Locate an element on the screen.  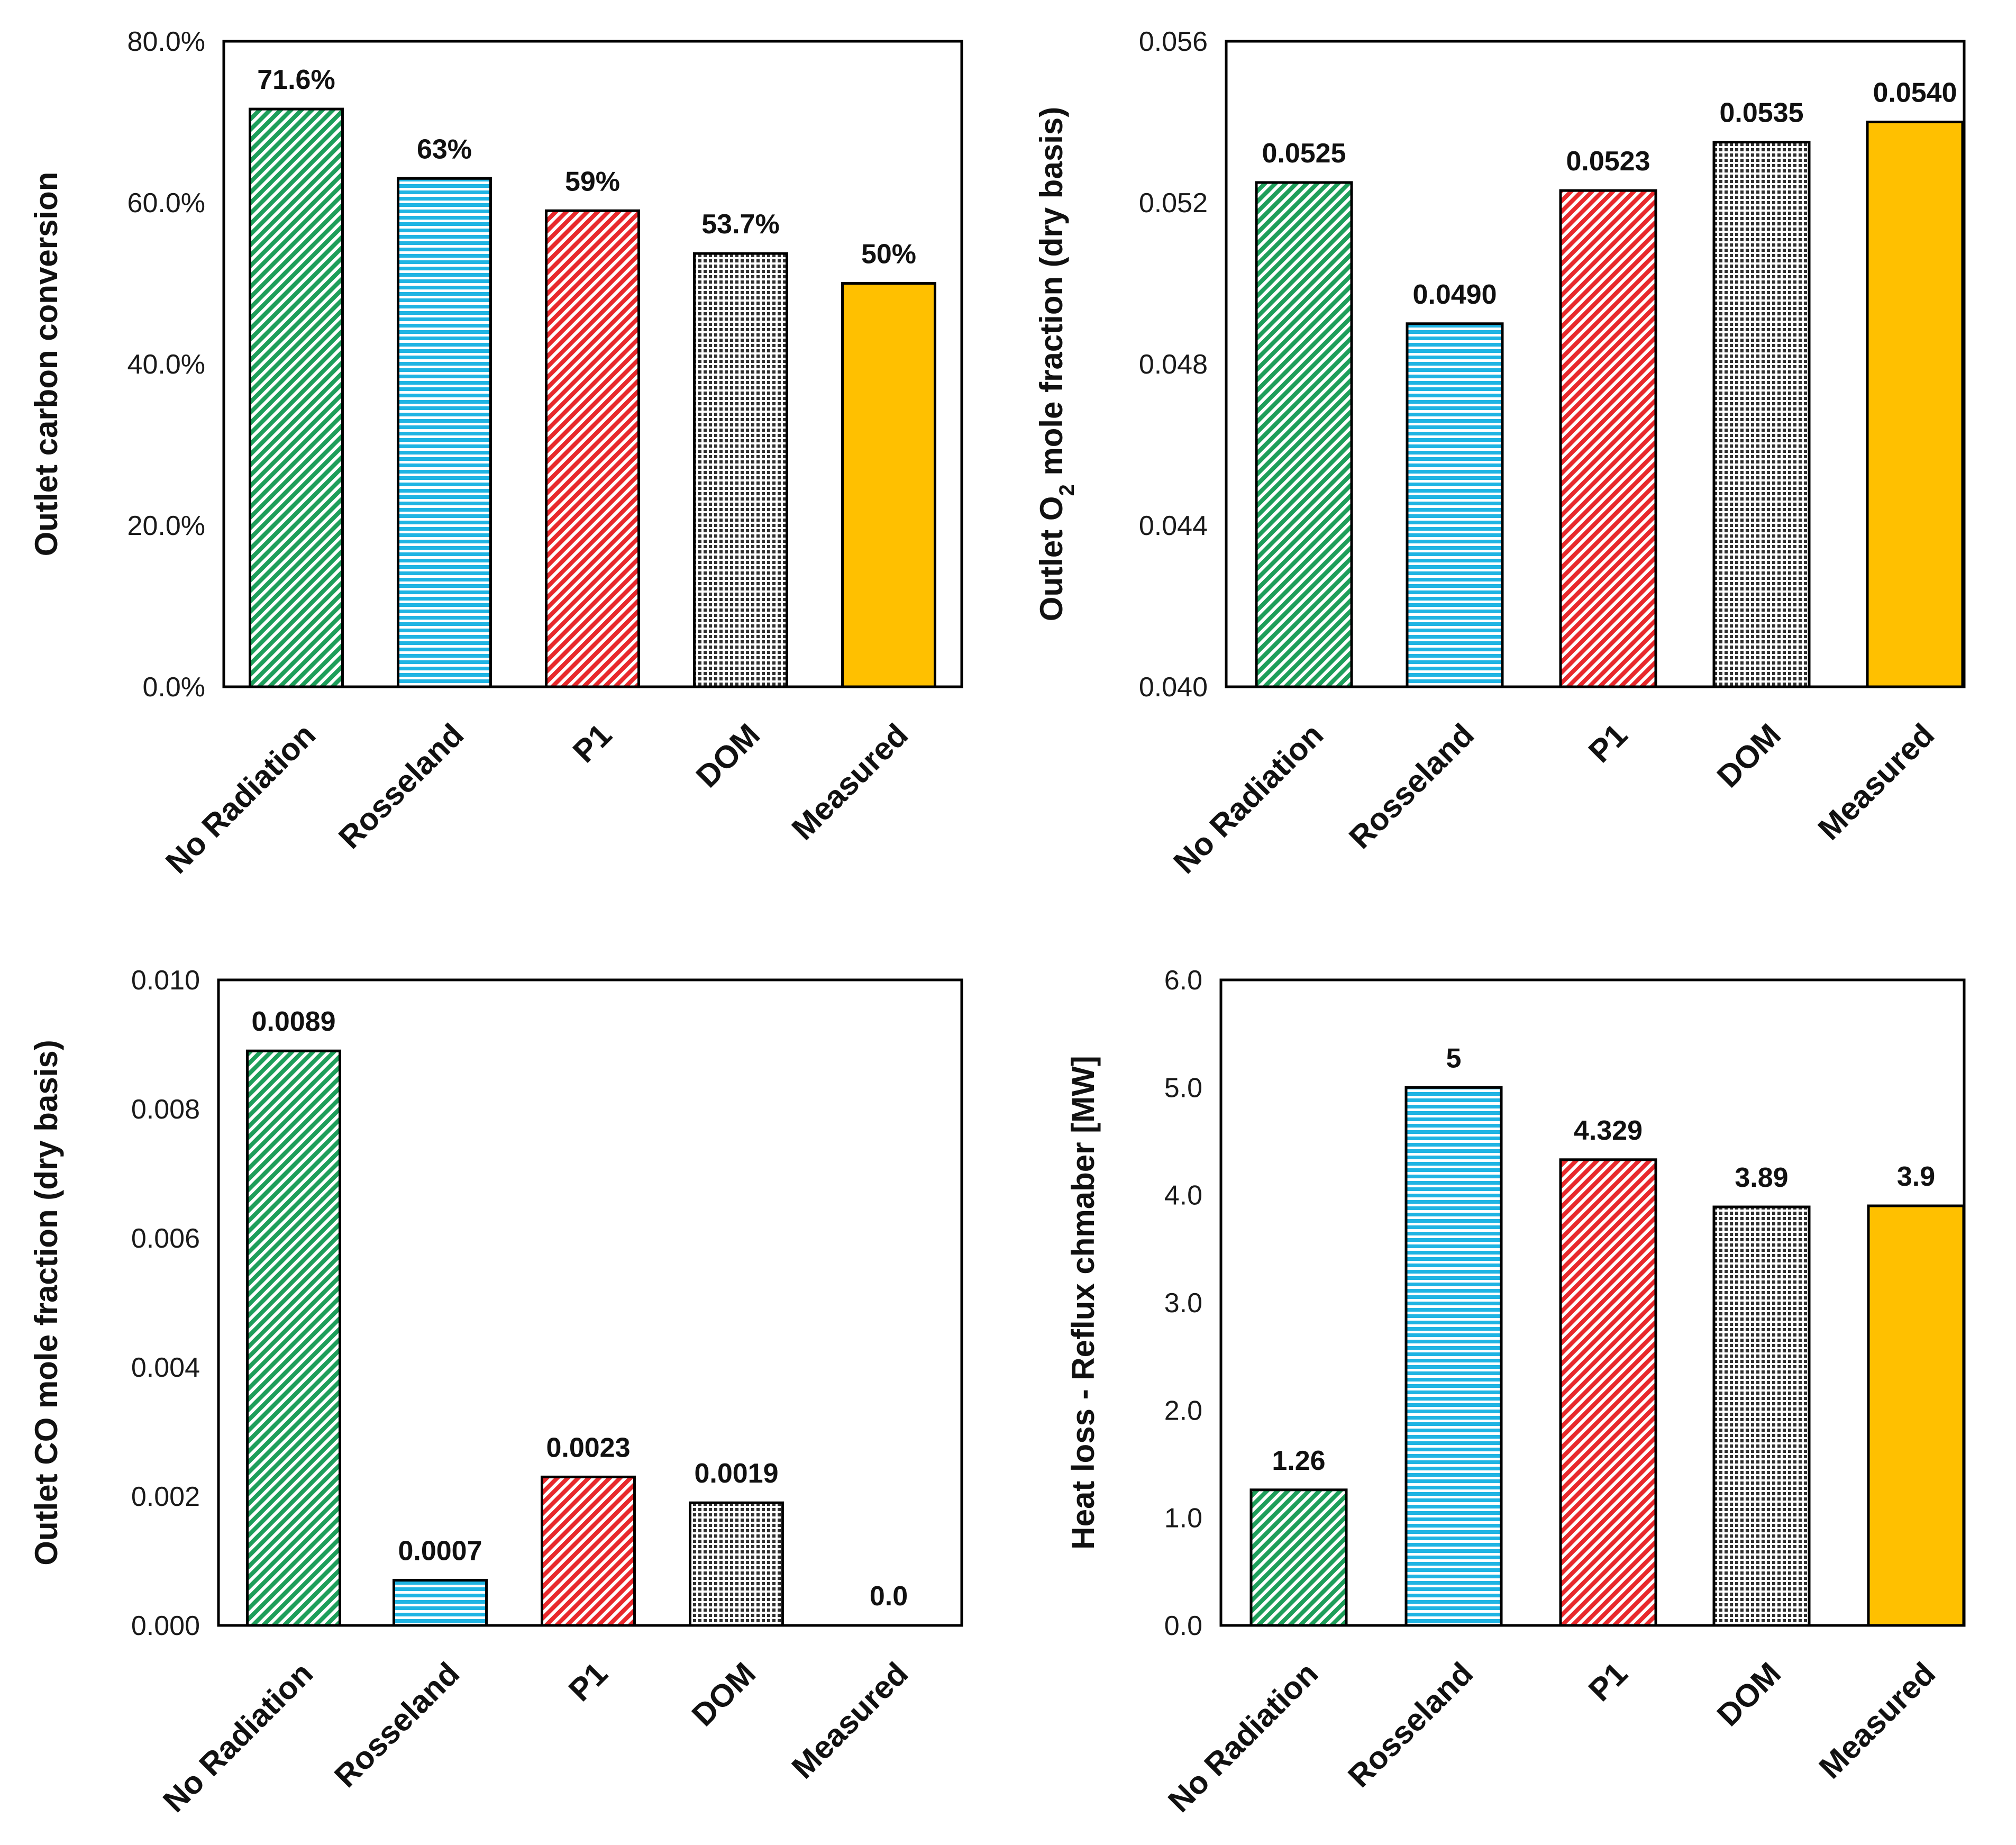
data-label-no-radiation: 0.0089 is located at coordinates (293, 1021).